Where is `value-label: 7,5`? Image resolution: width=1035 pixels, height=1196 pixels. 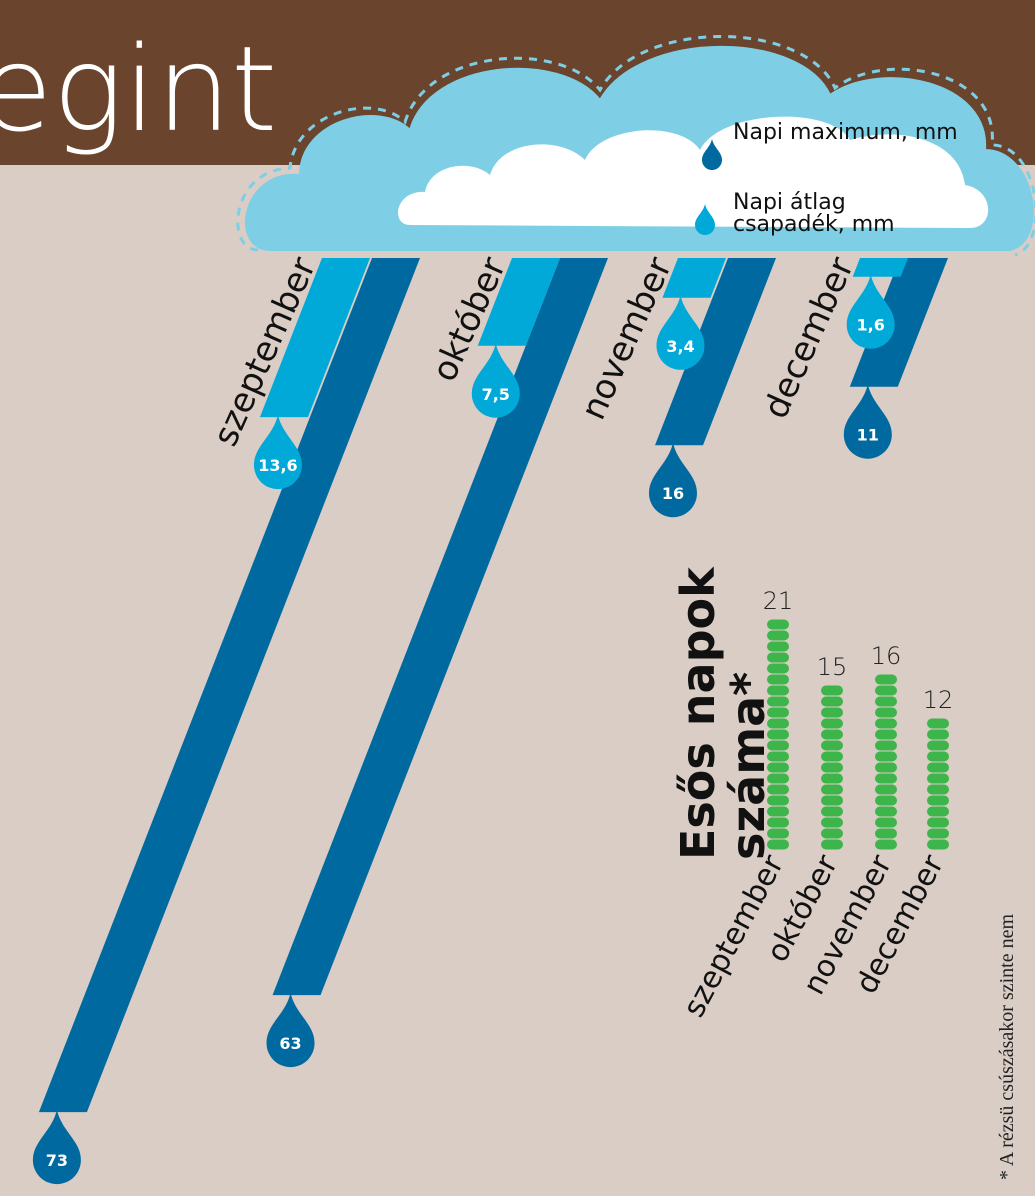
value-label: 7,5 is located at coordinates (496, 394).